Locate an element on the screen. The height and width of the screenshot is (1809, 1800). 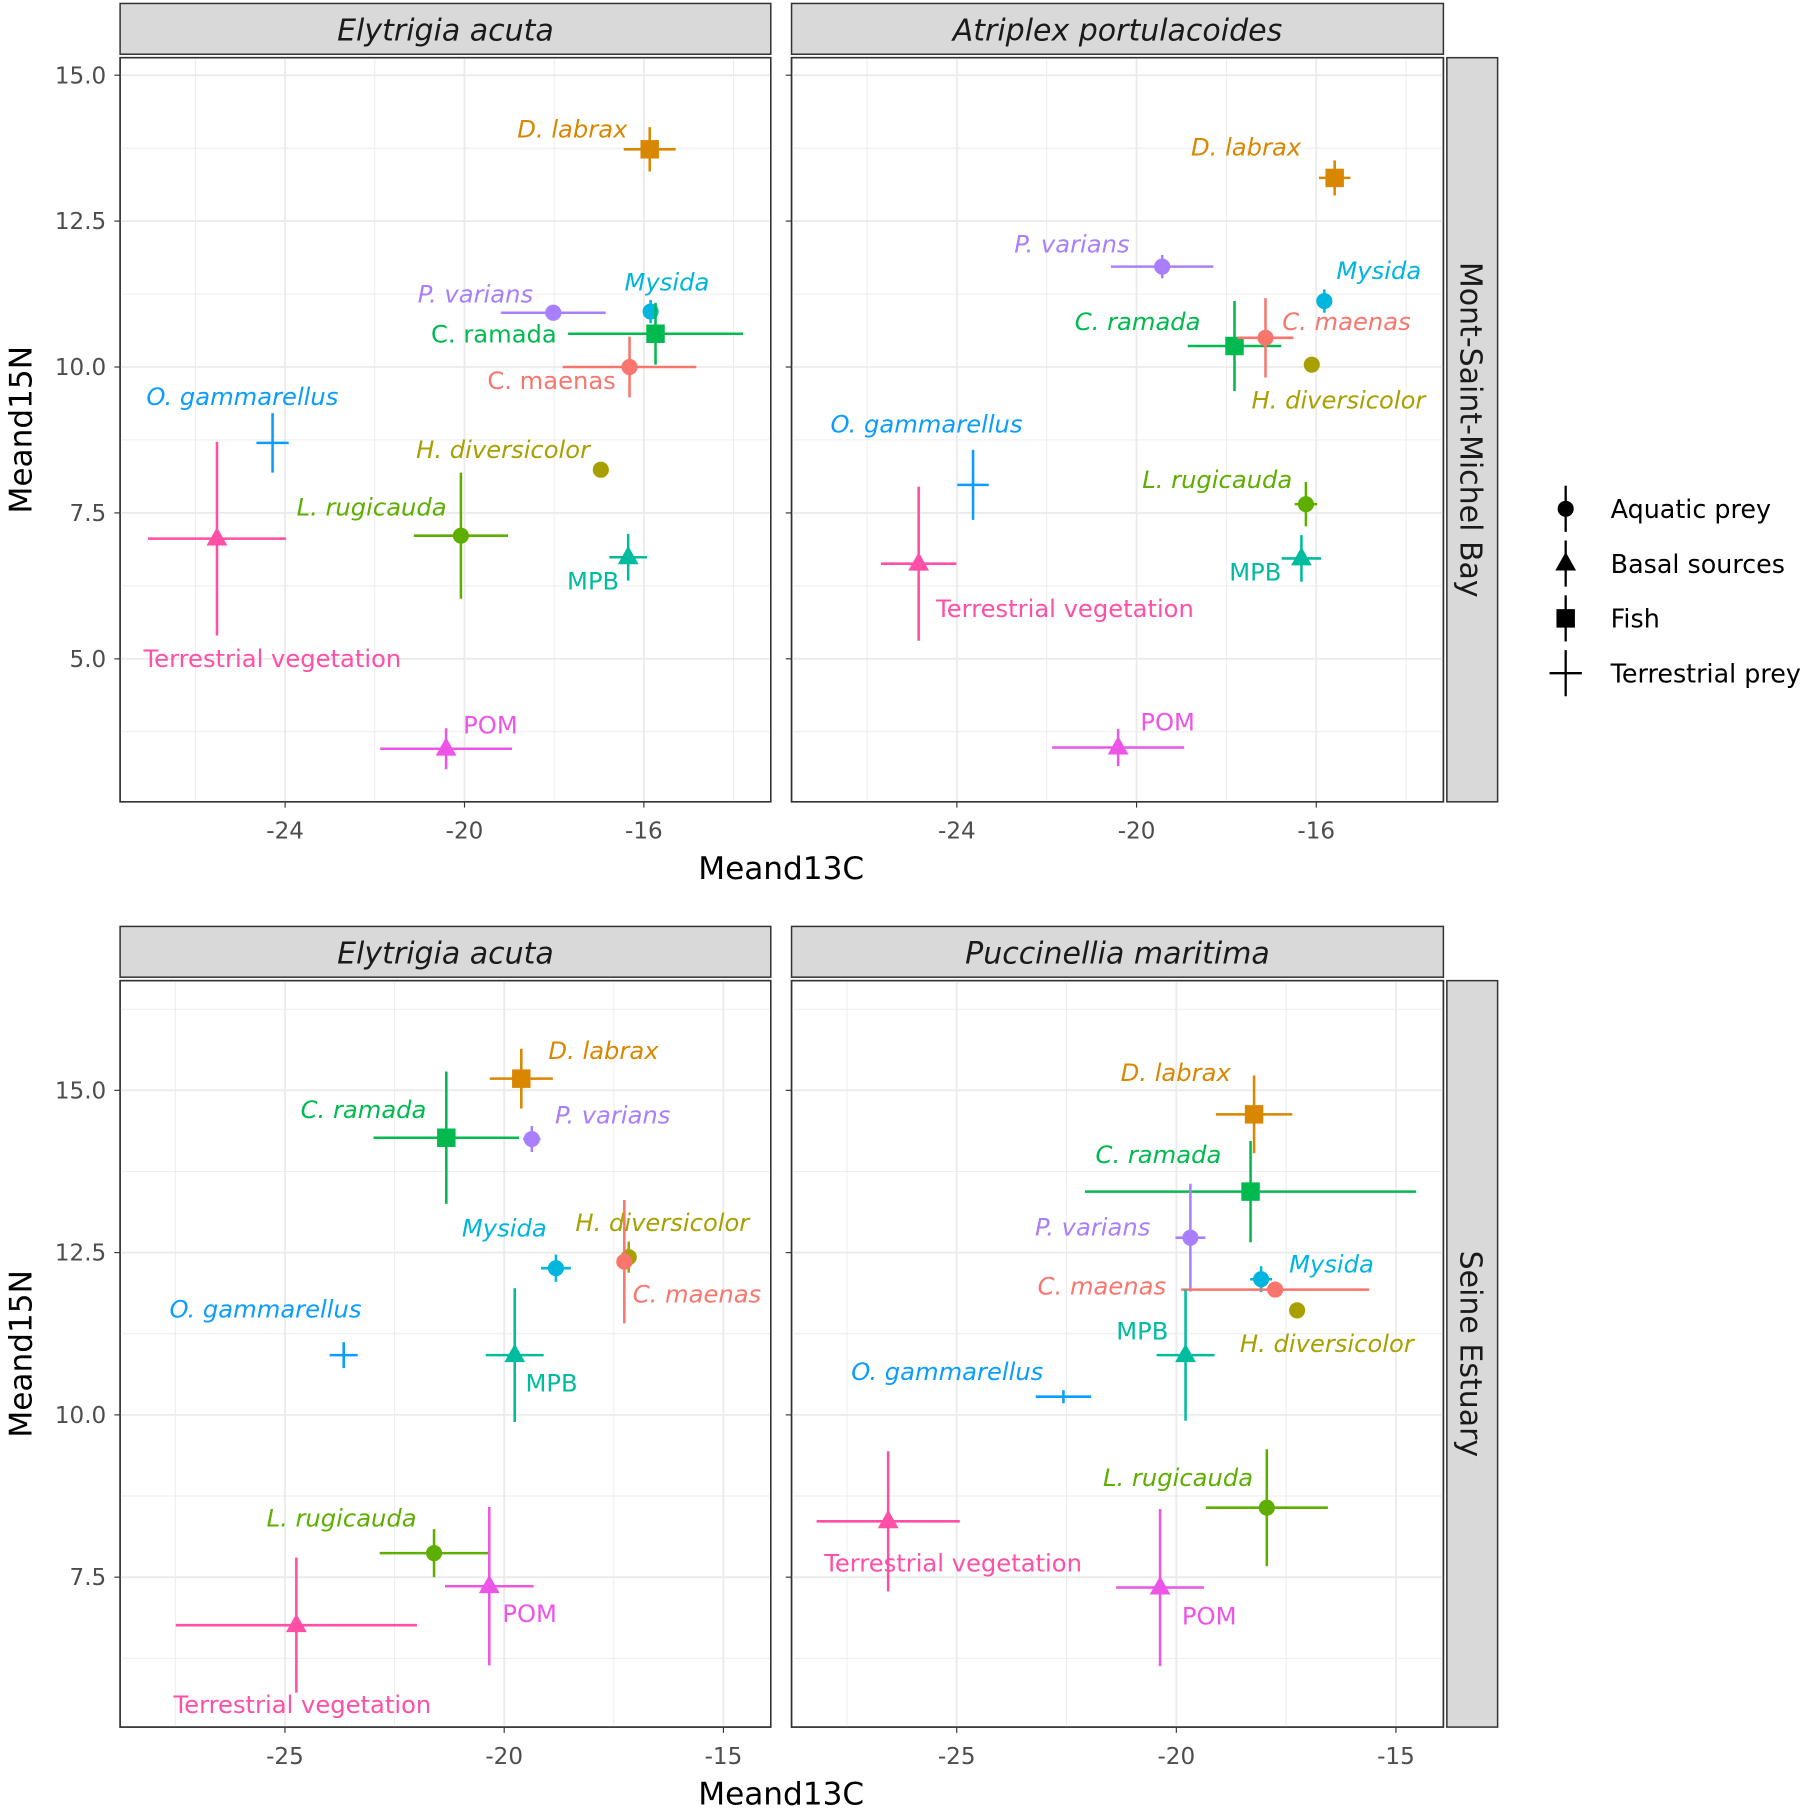
panel-border is located at coordinates (445, 429).